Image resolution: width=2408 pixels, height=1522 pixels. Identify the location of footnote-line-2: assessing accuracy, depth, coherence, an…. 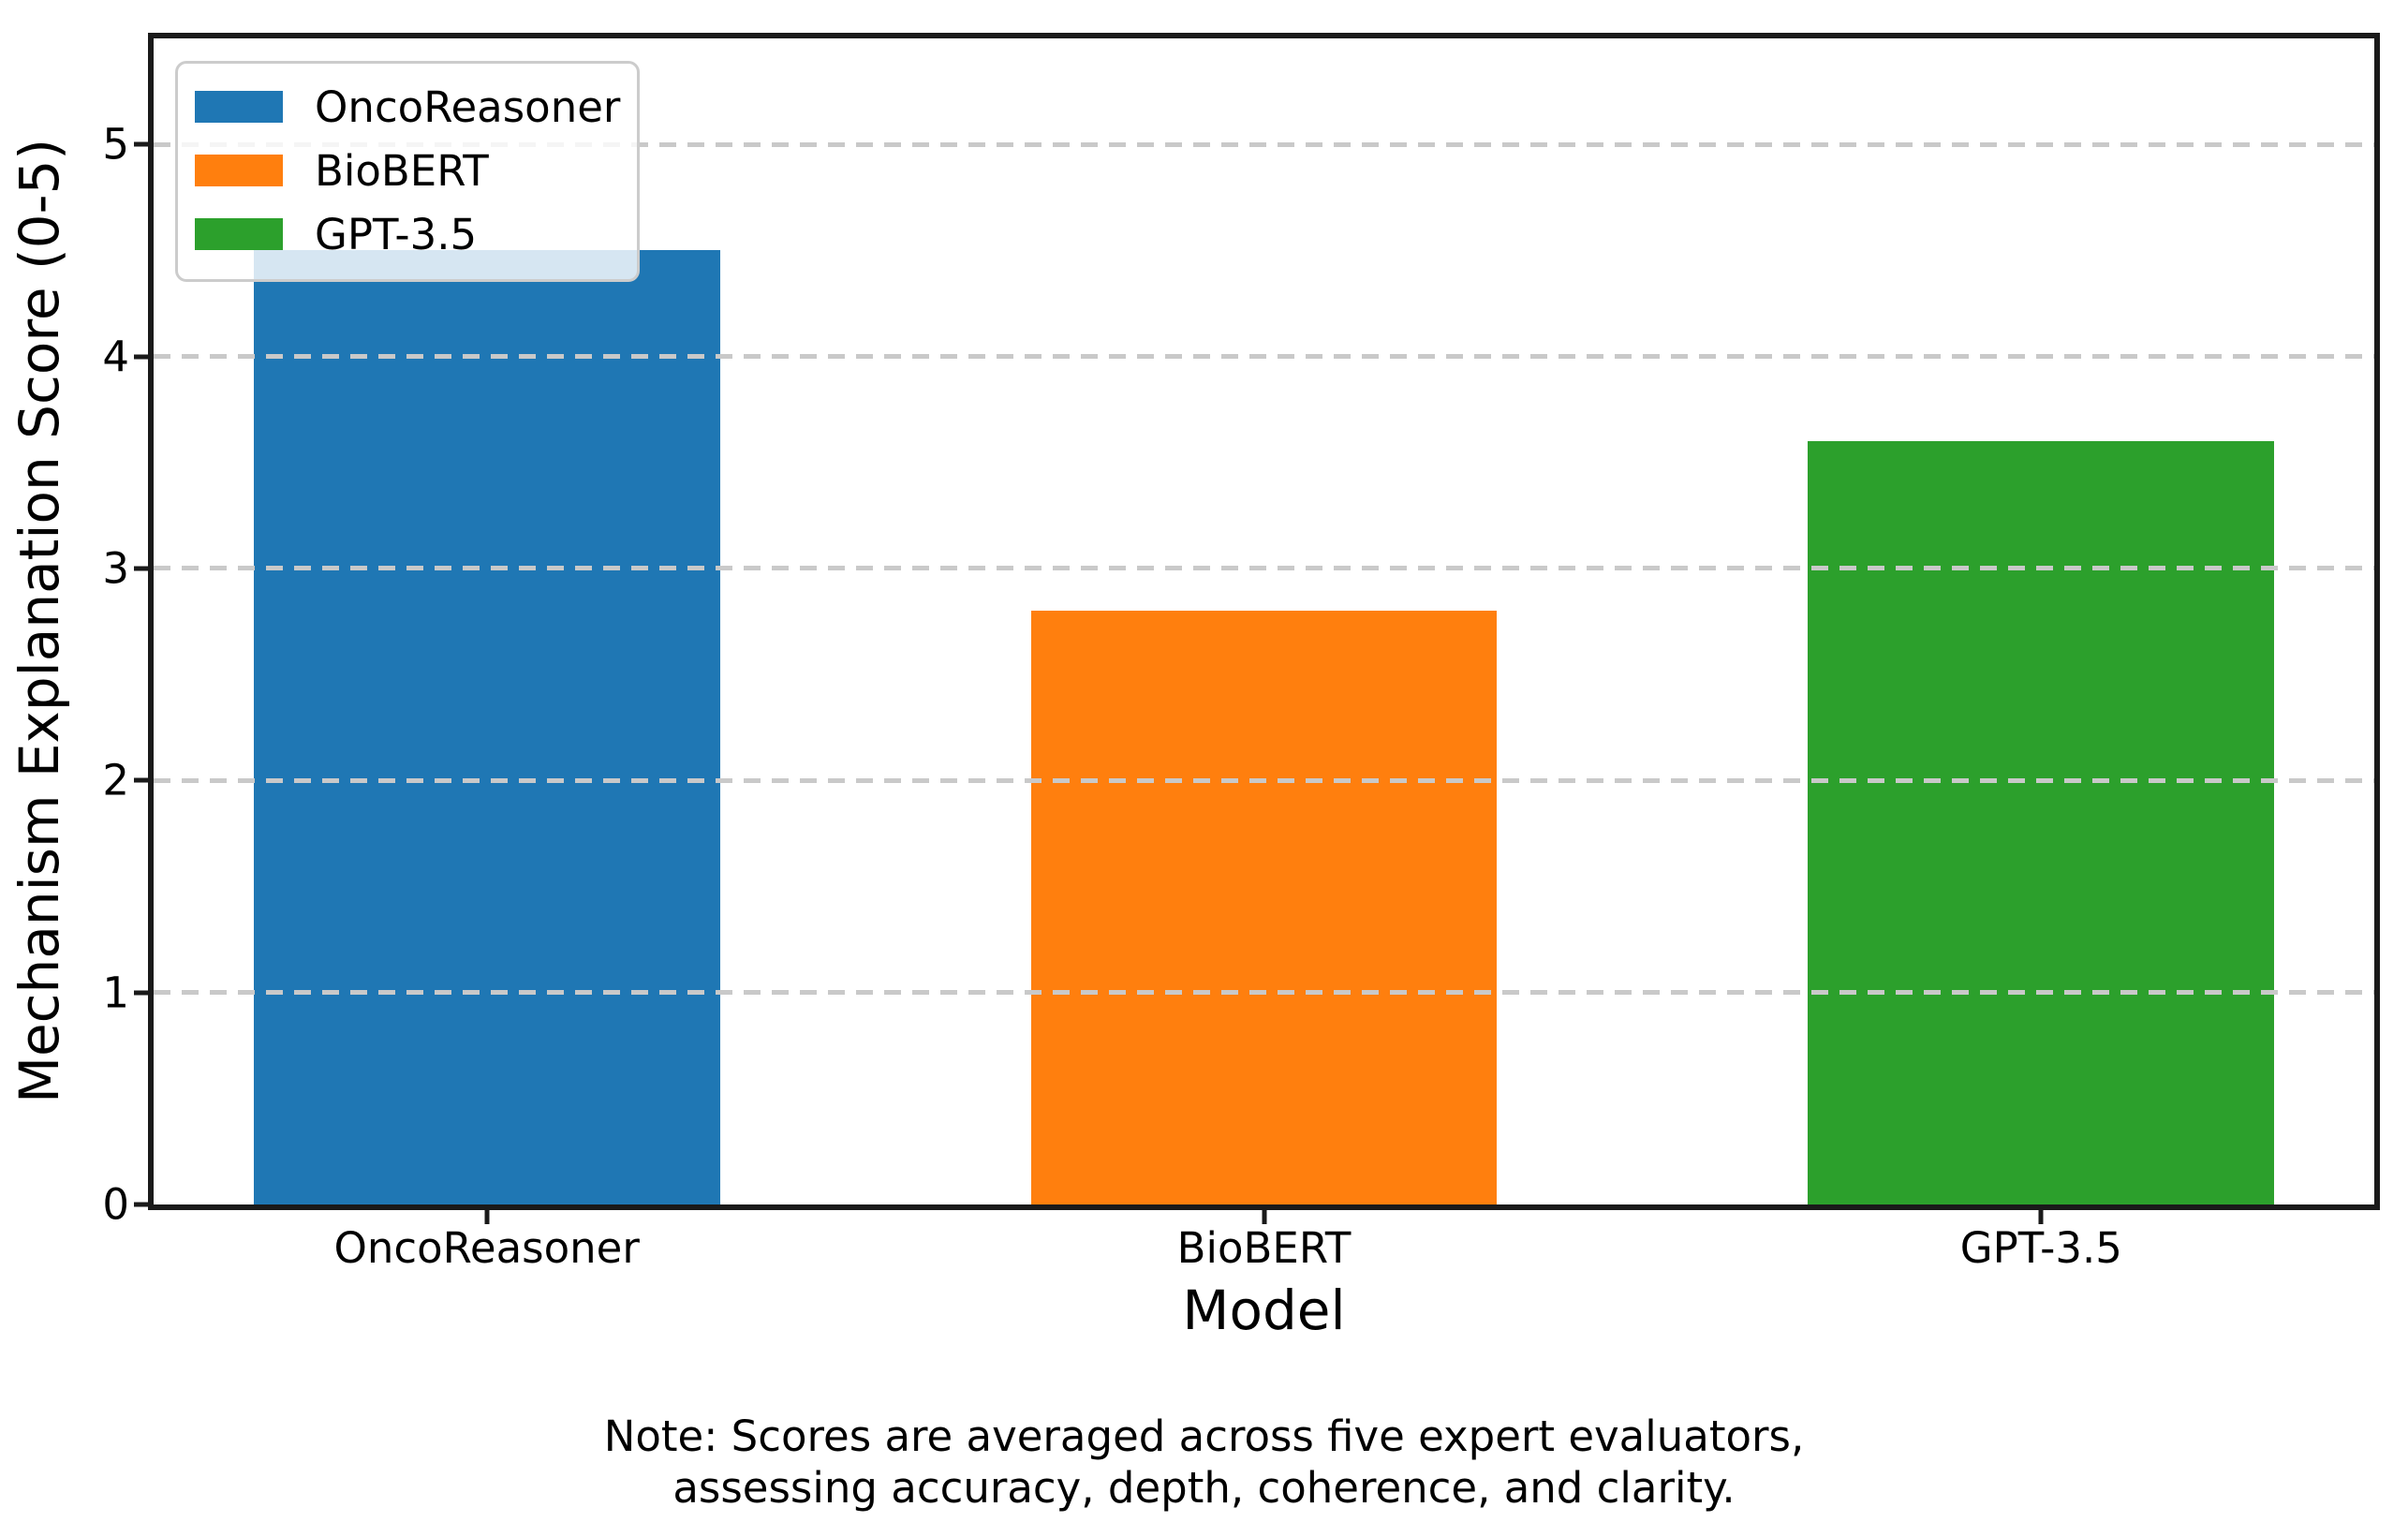
(1204, 1488).